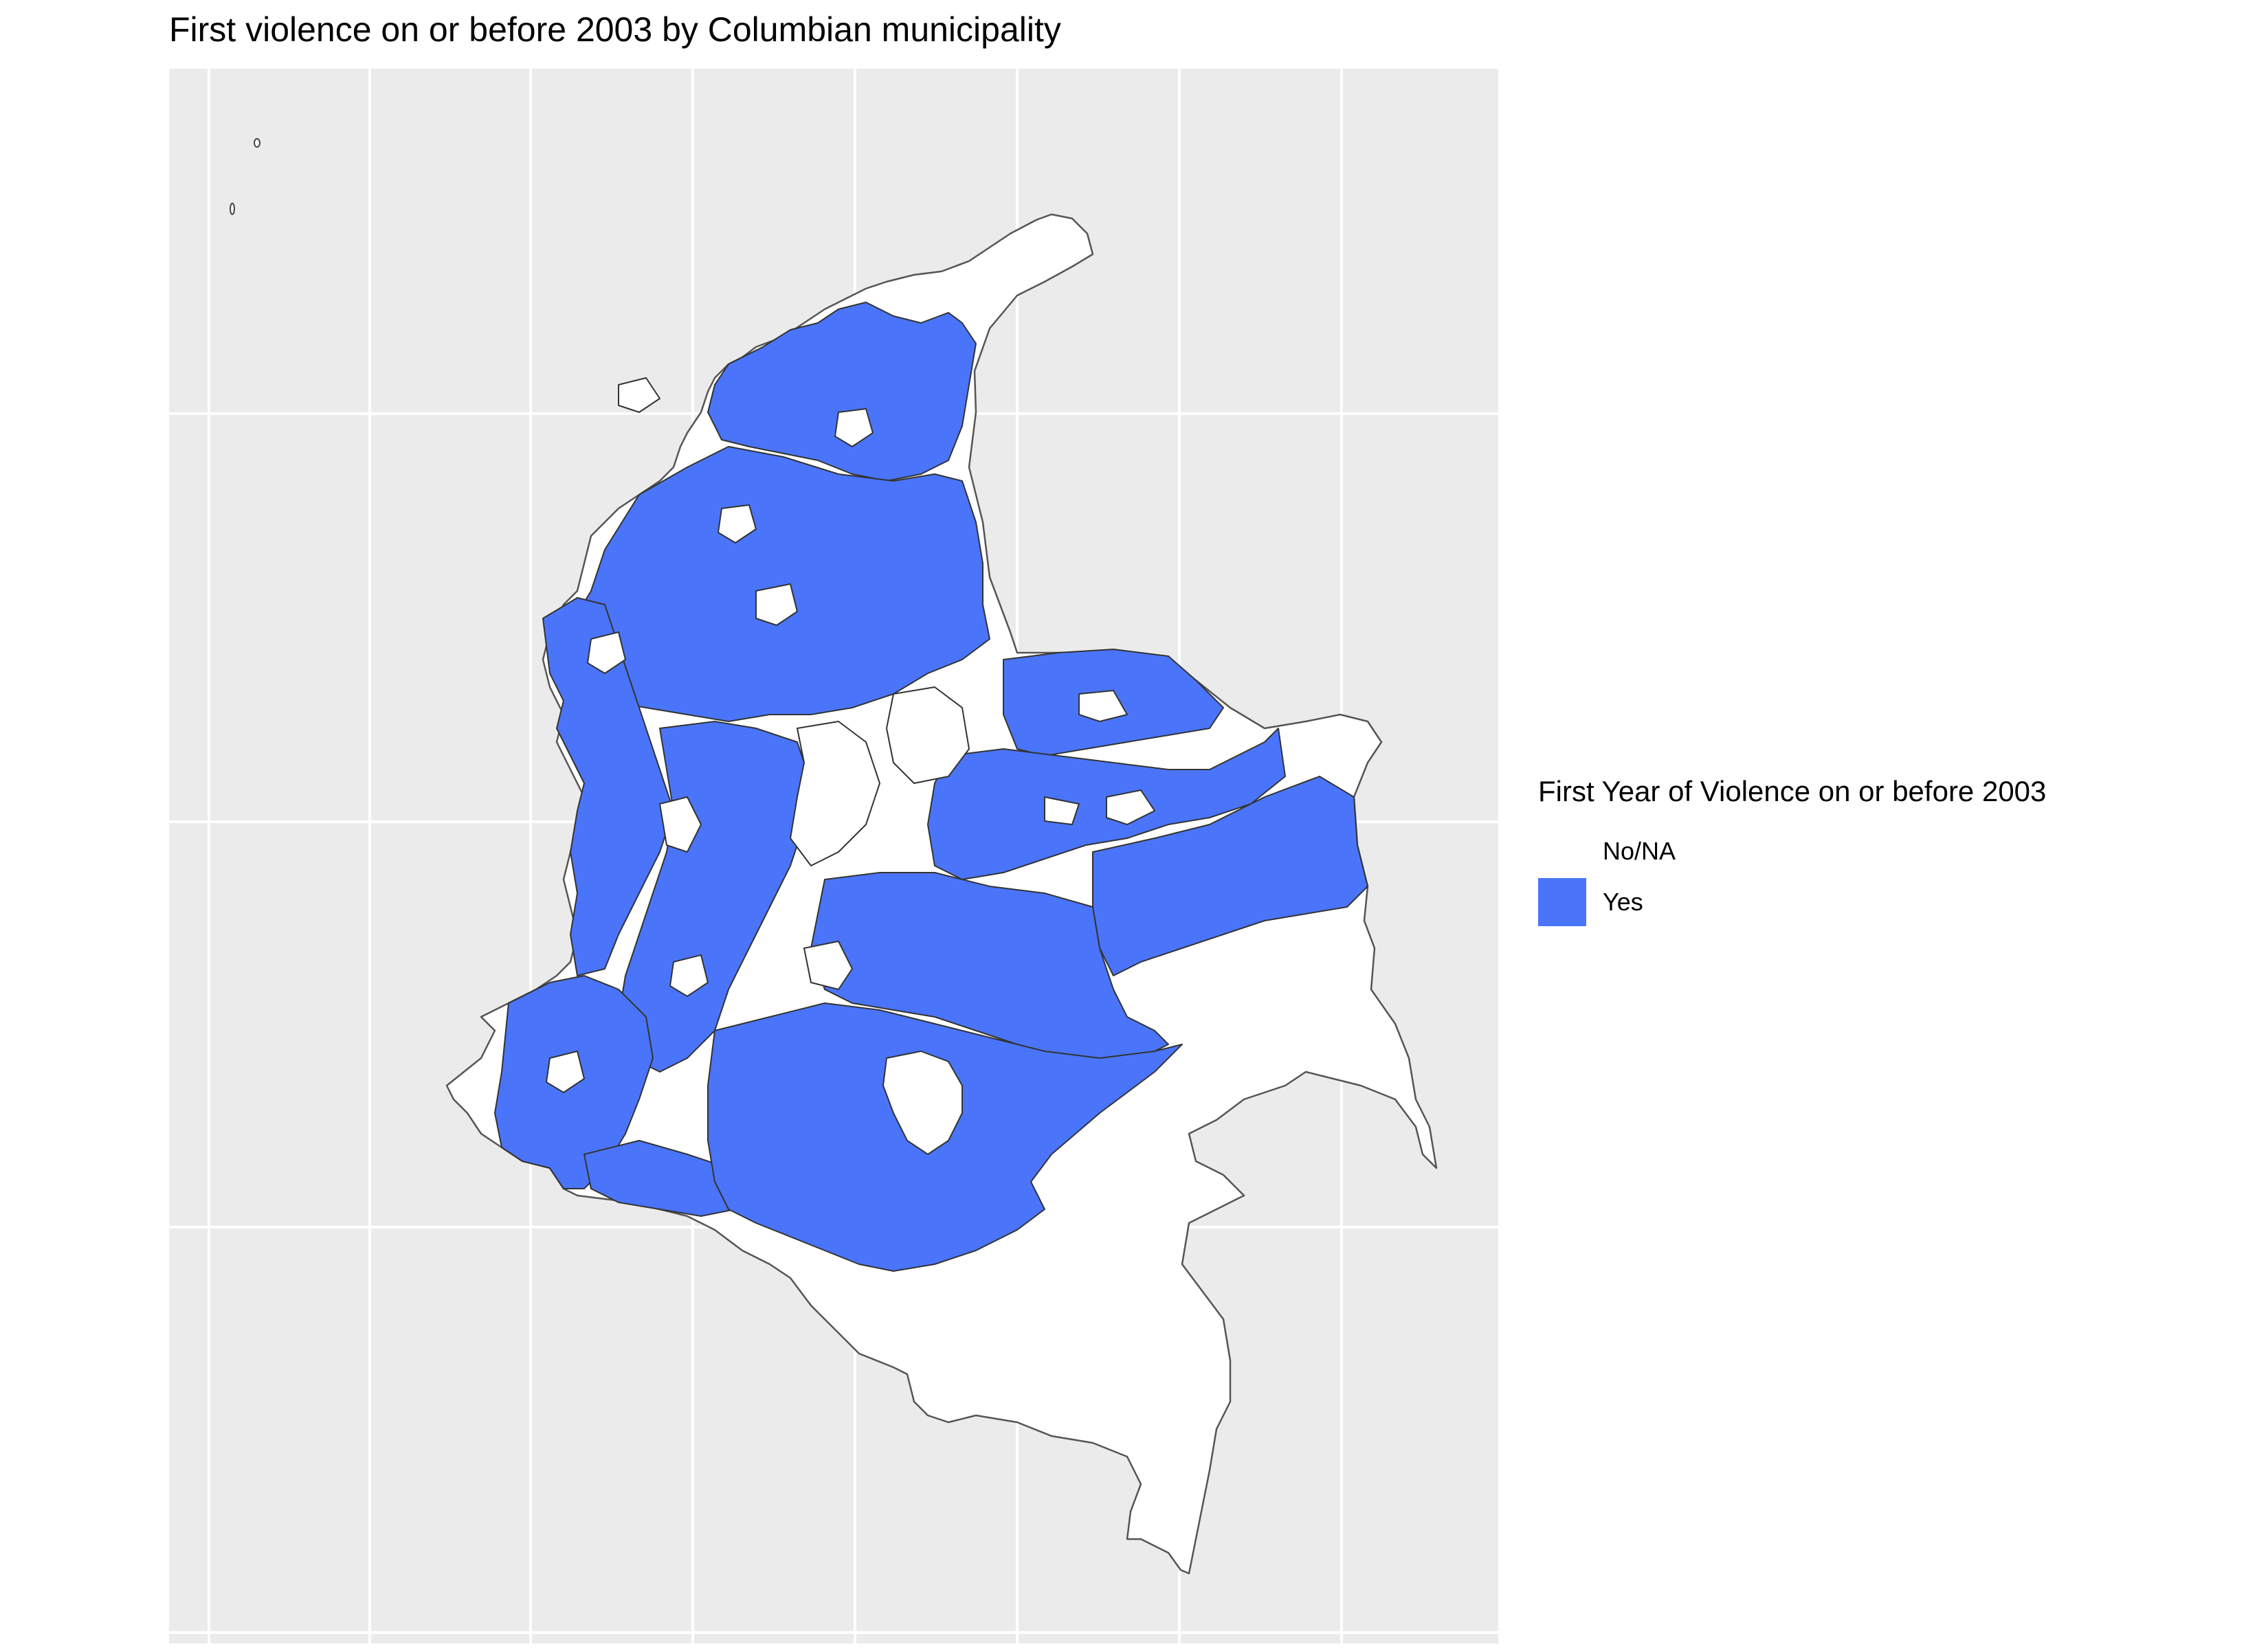 Image resolution: width=2268 pixels, height=1649 pixels. I want to click on violence-no-holes, so click(850, 766).